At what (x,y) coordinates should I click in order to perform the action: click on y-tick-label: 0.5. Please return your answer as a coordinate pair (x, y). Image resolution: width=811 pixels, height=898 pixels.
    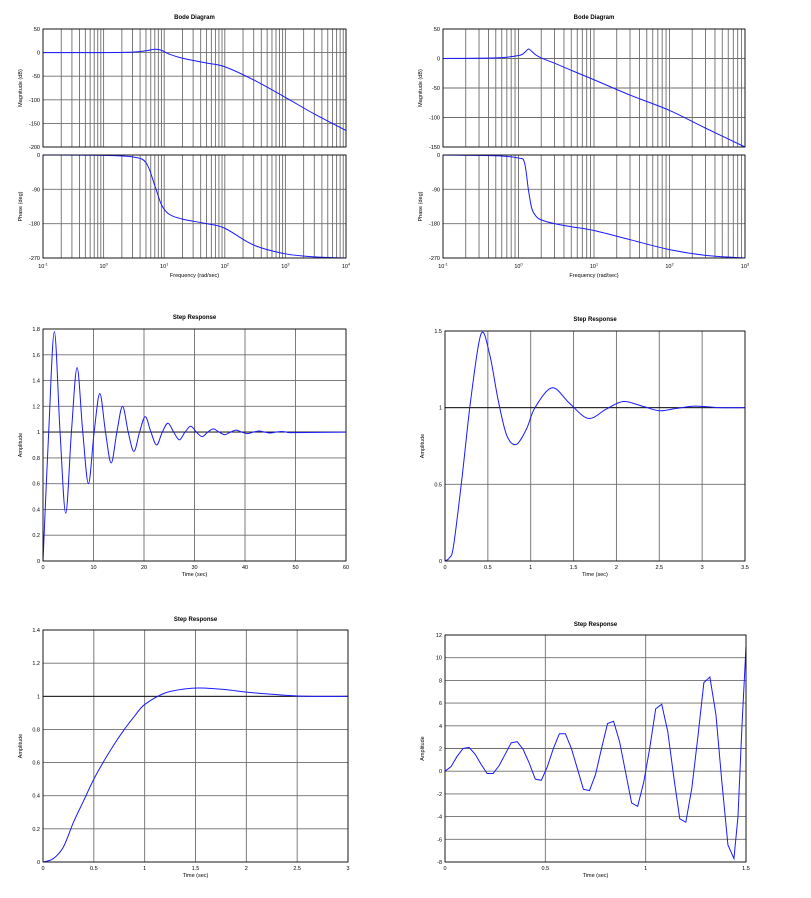
    Looking at the image, I should click on (438, 485).